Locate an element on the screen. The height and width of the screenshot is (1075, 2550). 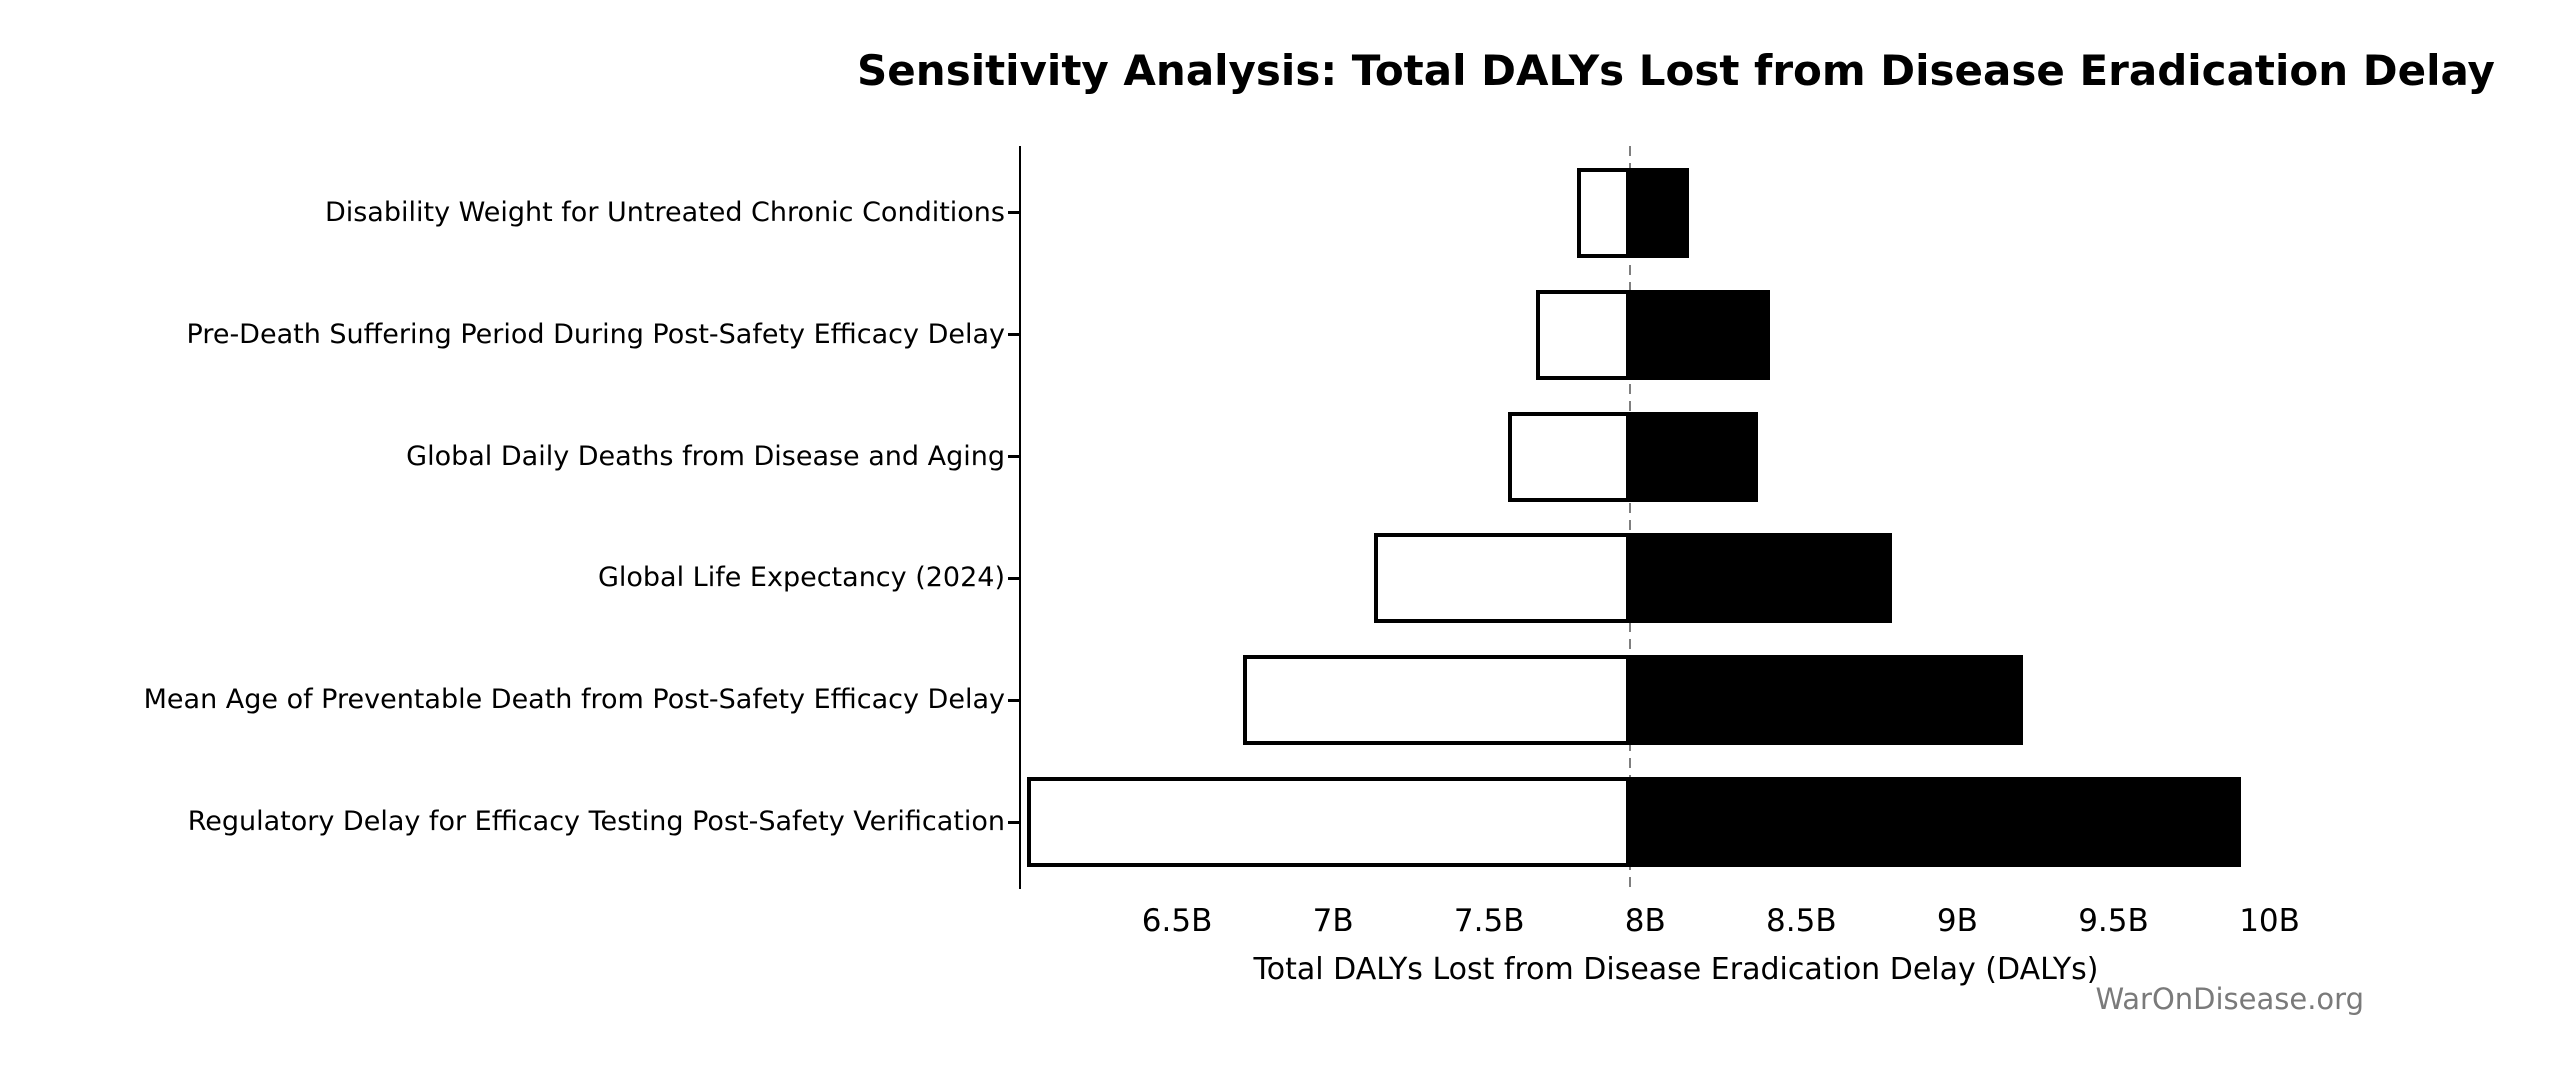
y-category-label: Global Life Expectancy (2024) is located at coordinates (801, 578).